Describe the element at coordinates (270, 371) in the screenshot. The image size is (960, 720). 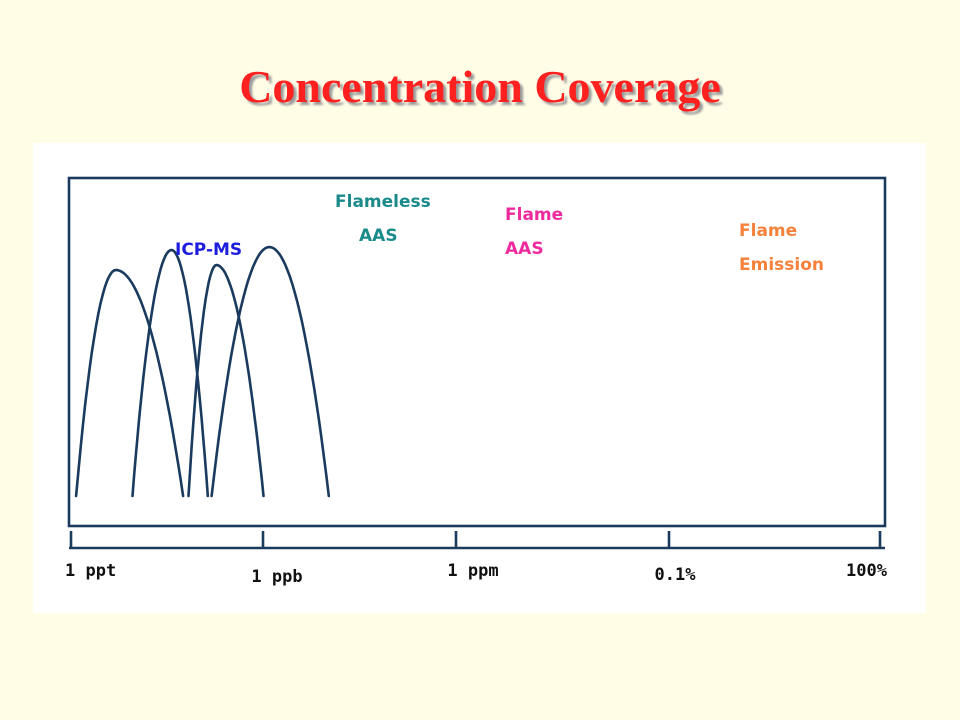
I see `curve-flame-emission` at that location.